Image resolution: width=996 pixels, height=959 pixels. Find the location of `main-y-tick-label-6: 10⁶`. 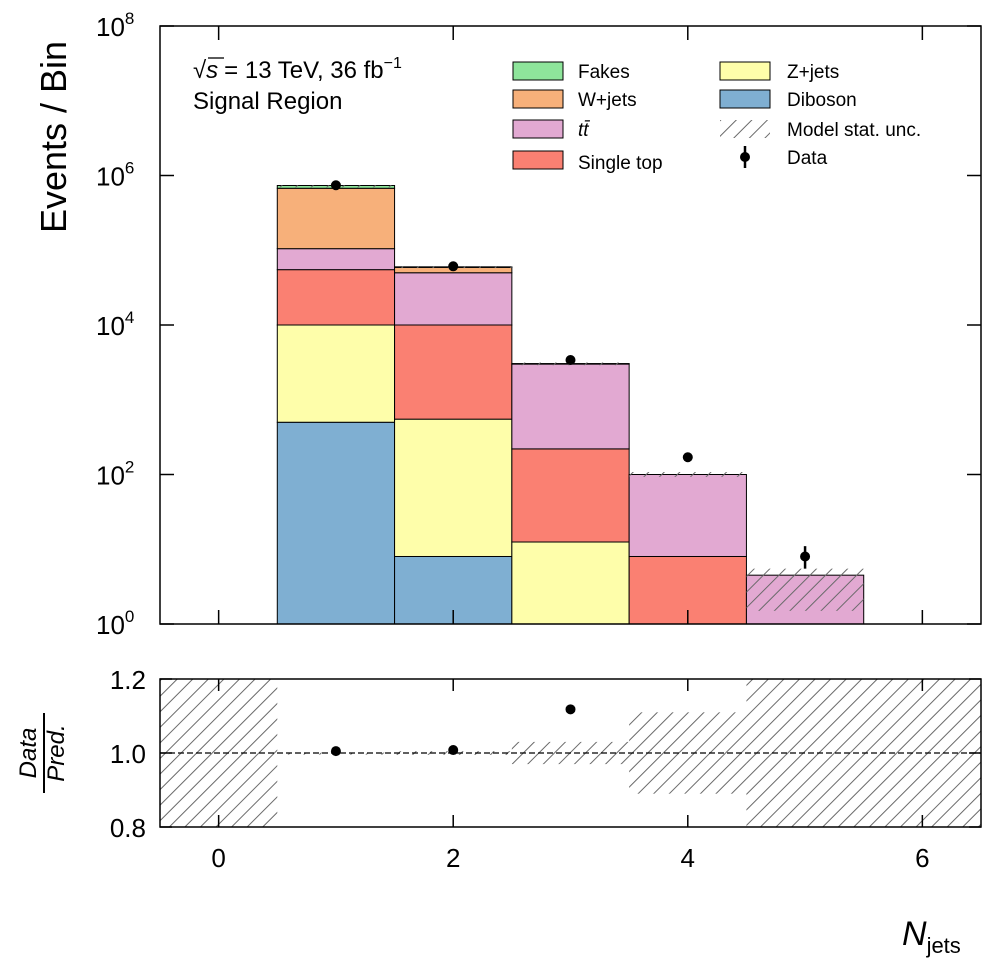

main-y-tick-label-6: 10⁶ is located at coordinates (115, 175).